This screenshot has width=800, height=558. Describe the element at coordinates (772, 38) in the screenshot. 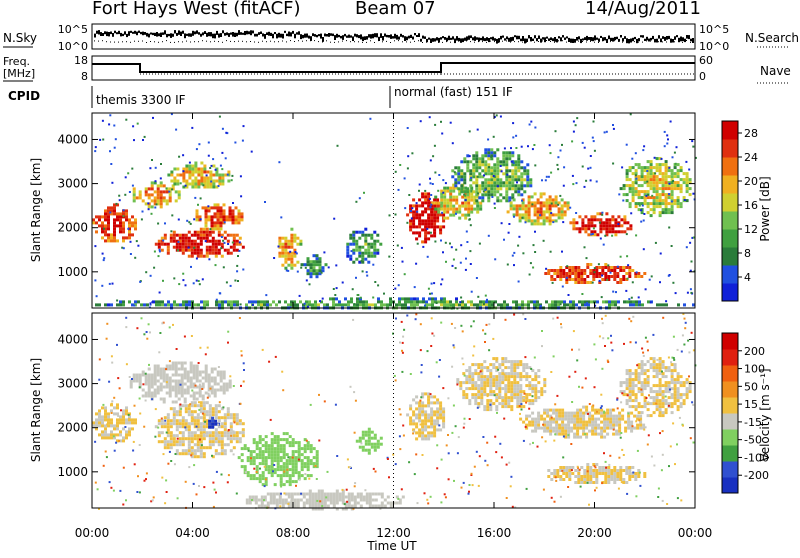

I see `nsearch-label: N.Search` at that location.